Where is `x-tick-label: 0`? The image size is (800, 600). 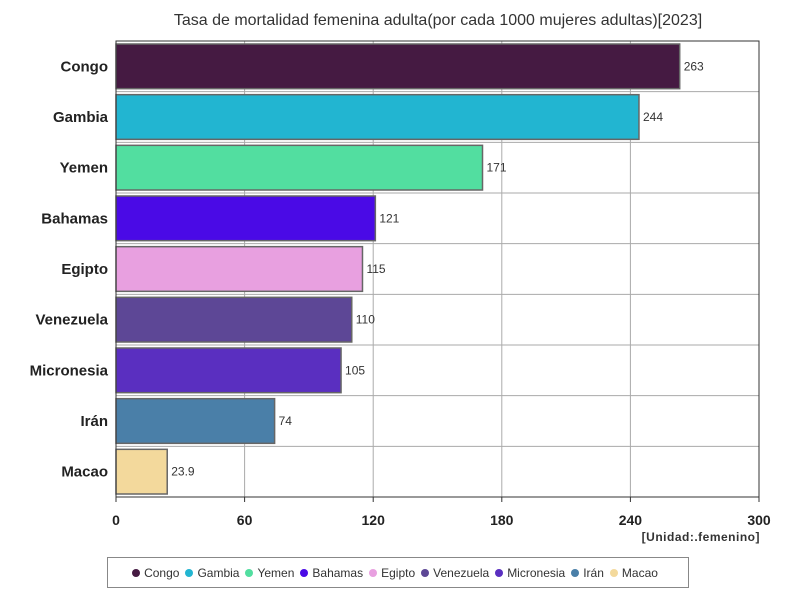
x-tick-label: 0 is located at coordinates (116, 520).